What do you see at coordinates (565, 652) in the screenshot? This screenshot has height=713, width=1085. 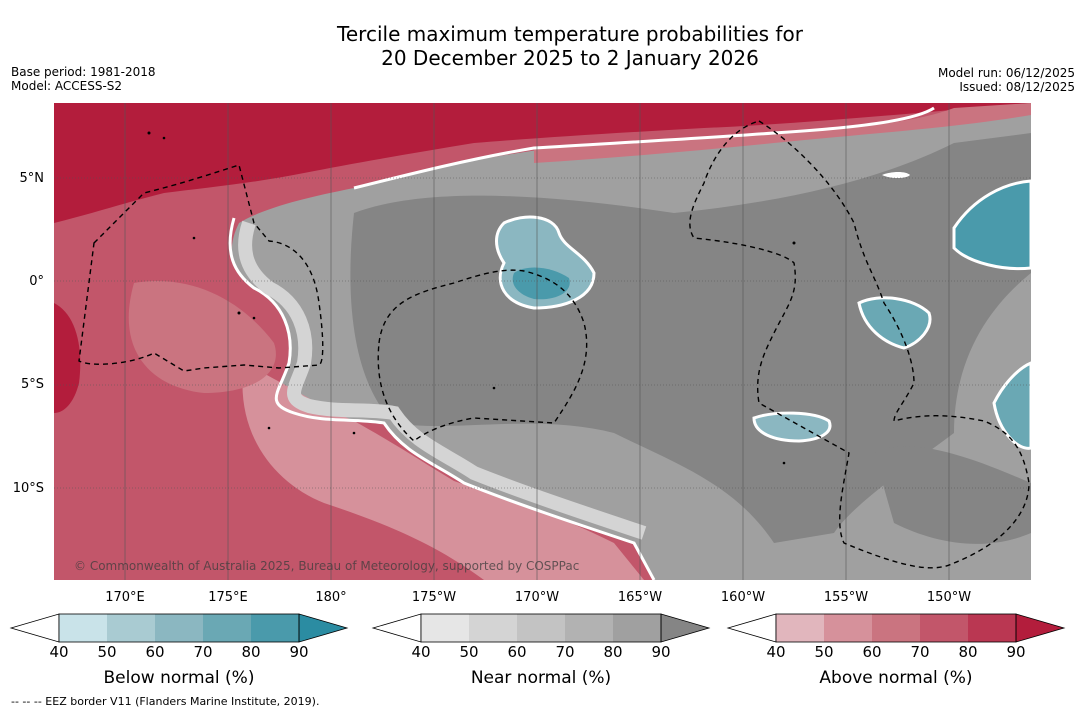 I see `near-tick-70: 70` at bounding box center [565, 652].